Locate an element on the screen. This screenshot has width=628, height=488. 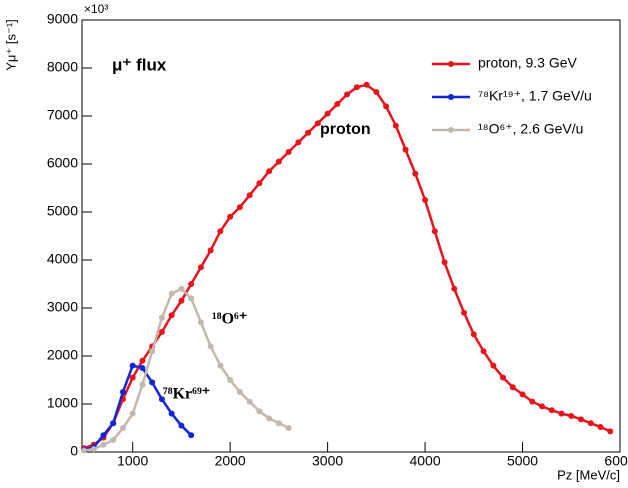
annotation: proton is located at coordinates (345, 129).